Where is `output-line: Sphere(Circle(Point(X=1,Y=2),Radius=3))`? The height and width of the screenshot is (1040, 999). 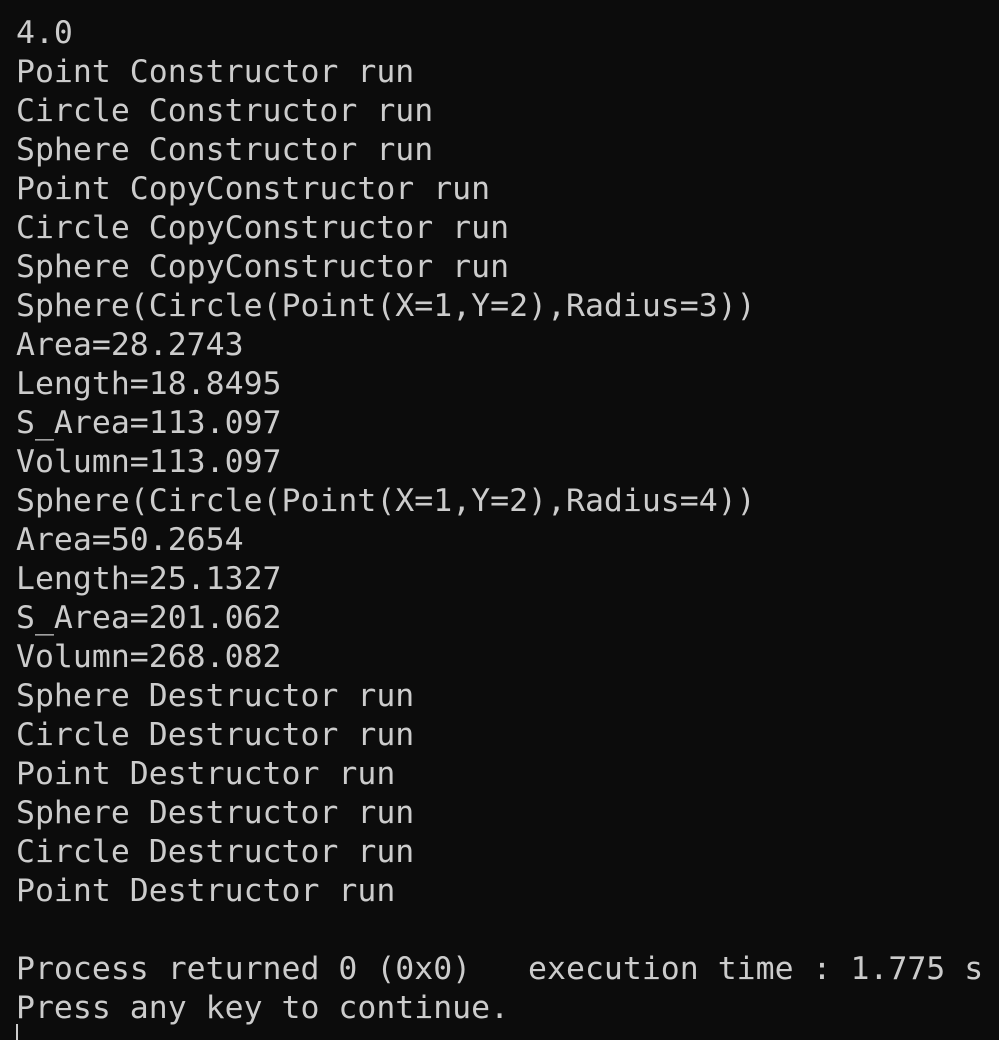
output-line: Sphere(Circle(Point(X=1,Y=2),Radius=3)) is located at coordinates (386, 306).